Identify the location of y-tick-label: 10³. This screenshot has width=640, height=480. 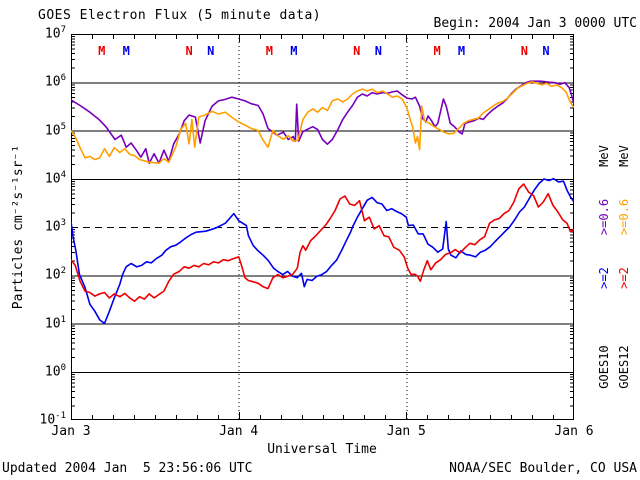
(55, 226).